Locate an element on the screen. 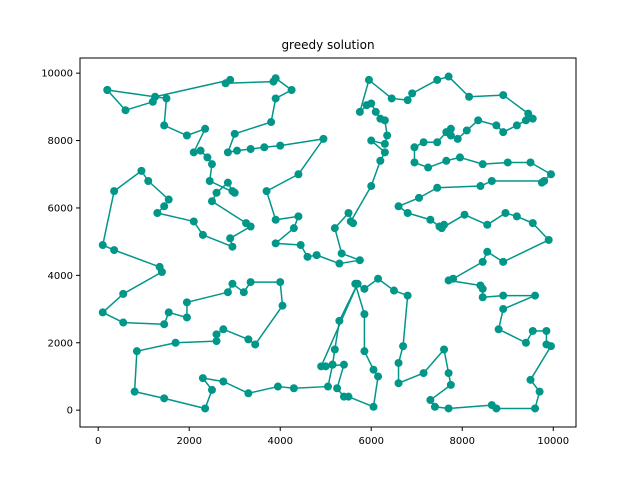 Image resolution: width=640 pixels, height=480 pixels. y-tick-label: 4000 is located at coordinates (60, 276).